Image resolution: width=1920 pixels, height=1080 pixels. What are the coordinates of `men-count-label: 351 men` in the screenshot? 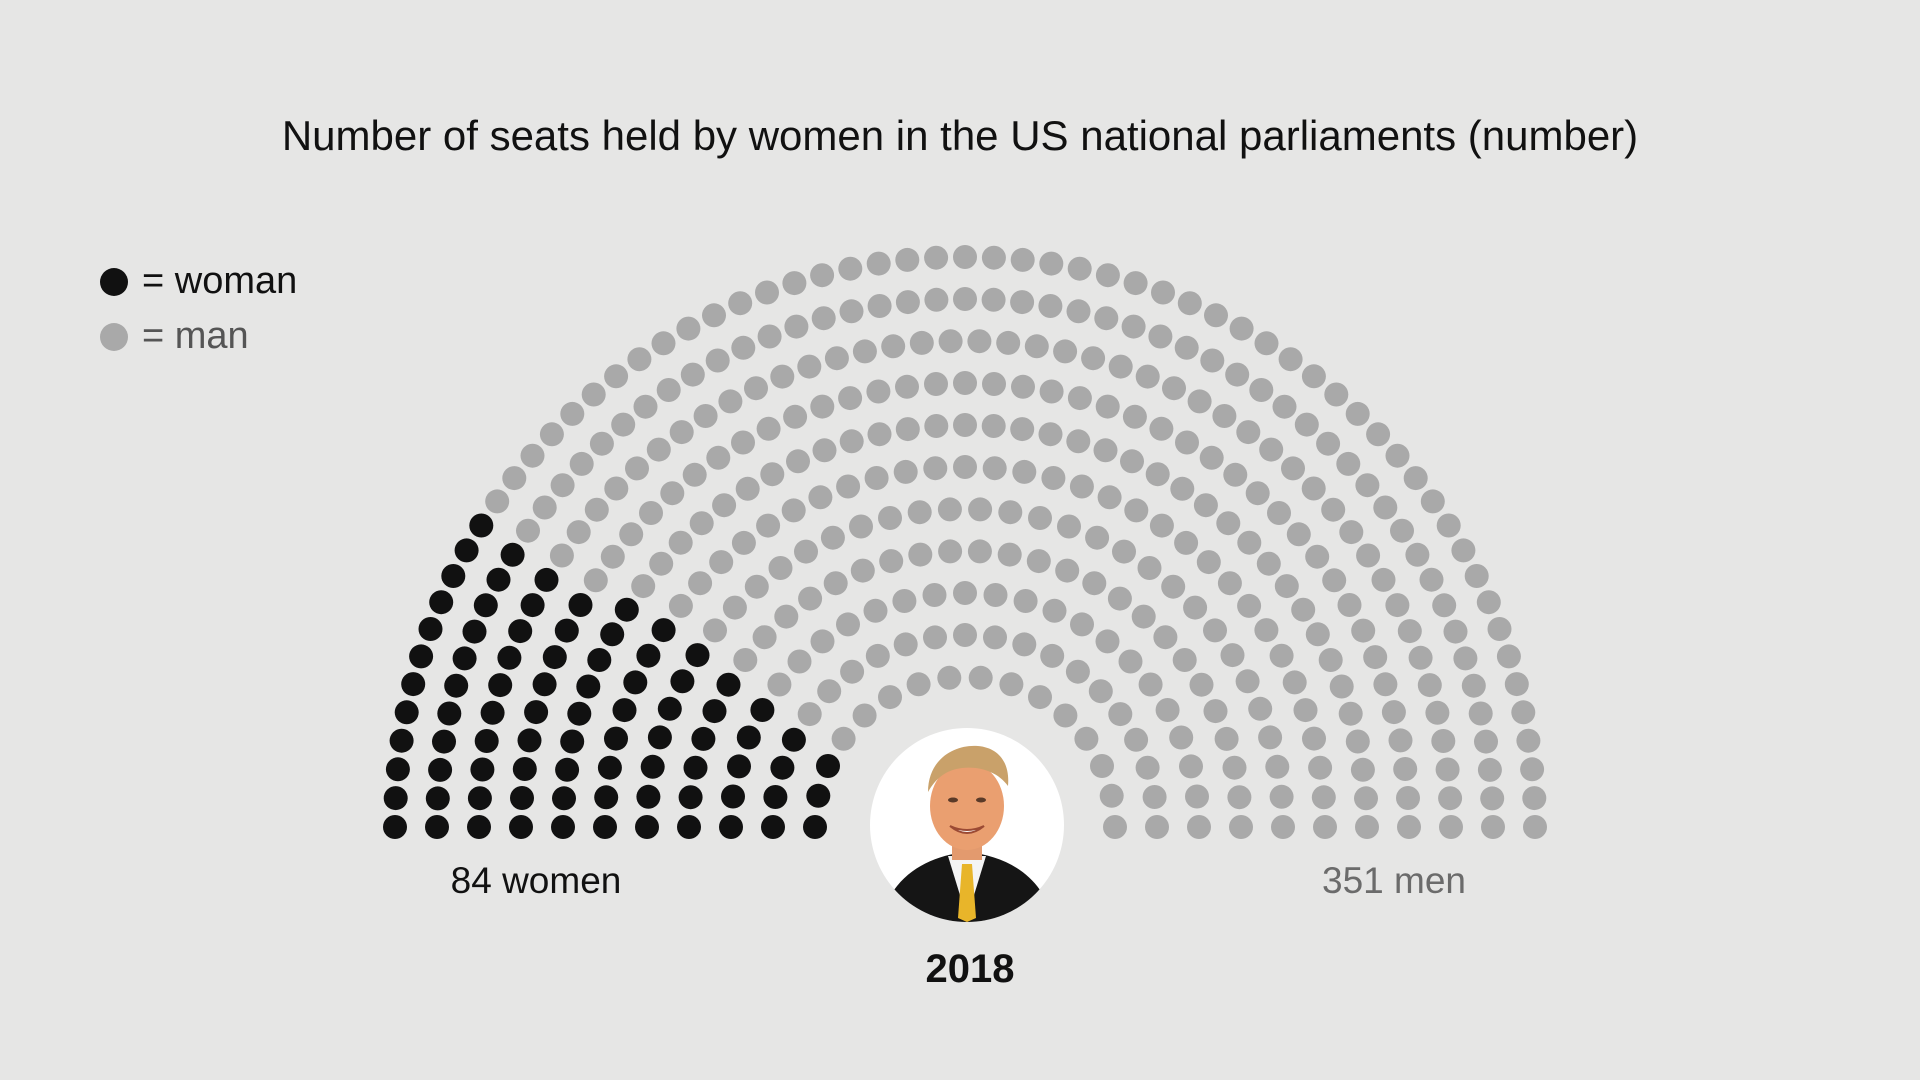 It's located at (1394, 880).